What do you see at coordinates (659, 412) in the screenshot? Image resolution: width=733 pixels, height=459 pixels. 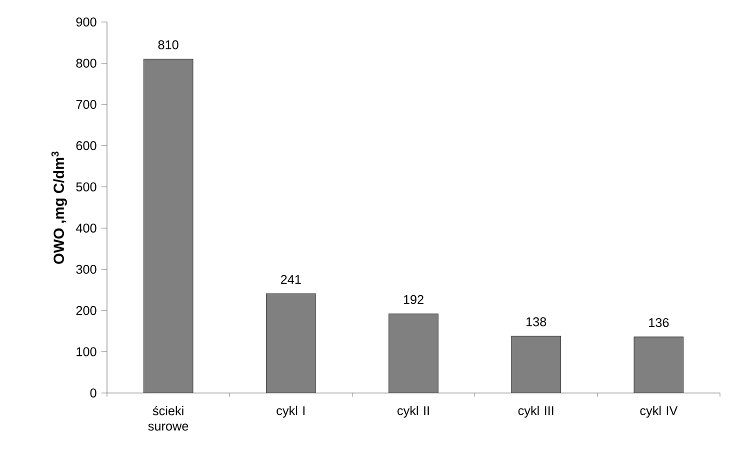 I see `x-tick-label: cykl IV` at bounding box center [659, 412].